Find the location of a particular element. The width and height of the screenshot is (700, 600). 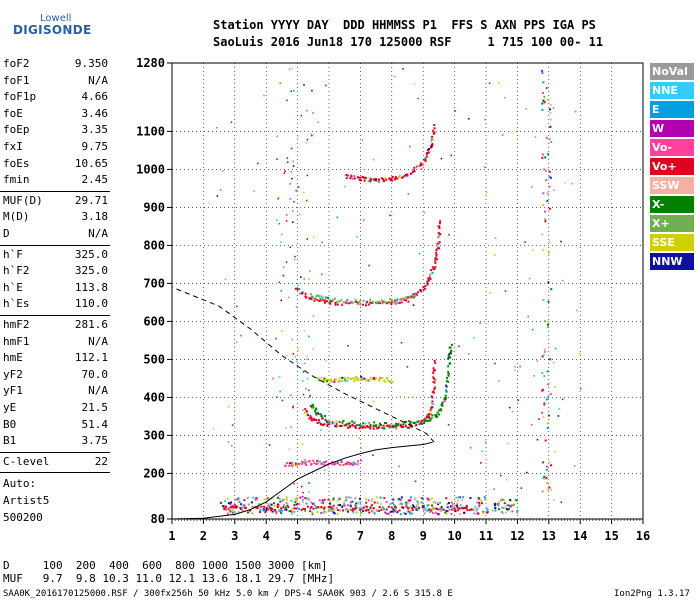

y-tick-label: 600 is located at coordinates (154, 321).